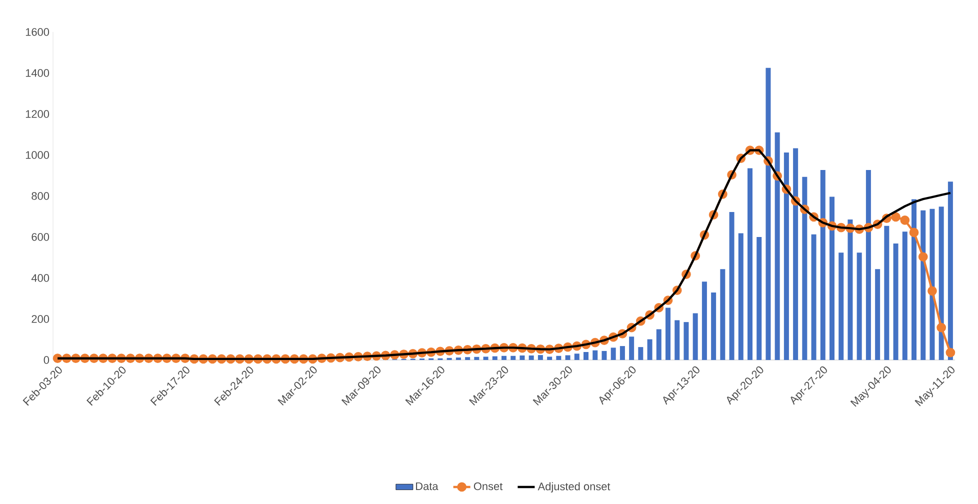 Image resolution: width=978 pixels, height=504 pixels. I want to click on y-tick-label: 0, so click(47, 360).